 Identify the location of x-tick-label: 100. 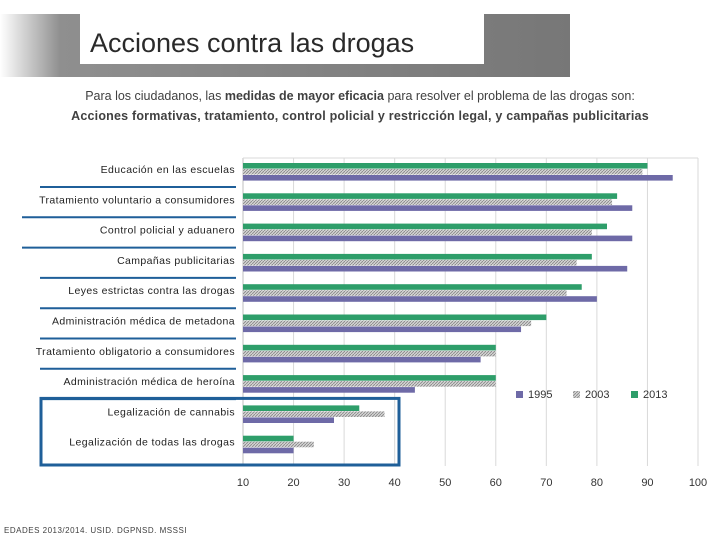
(698, 483).